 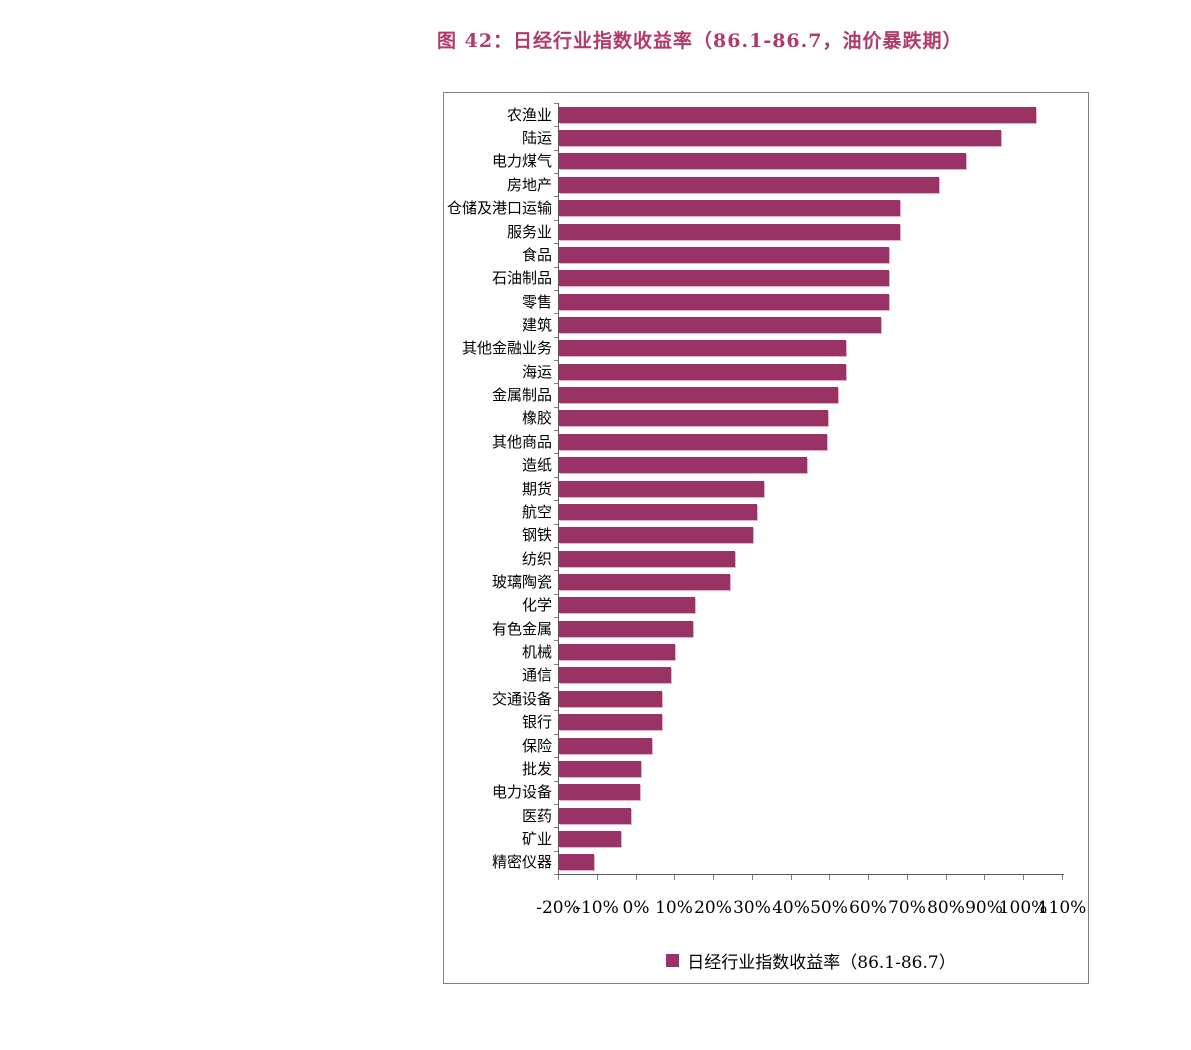 I want to click on category-label: 仓储及港口运输, so click(x=499, y=208).